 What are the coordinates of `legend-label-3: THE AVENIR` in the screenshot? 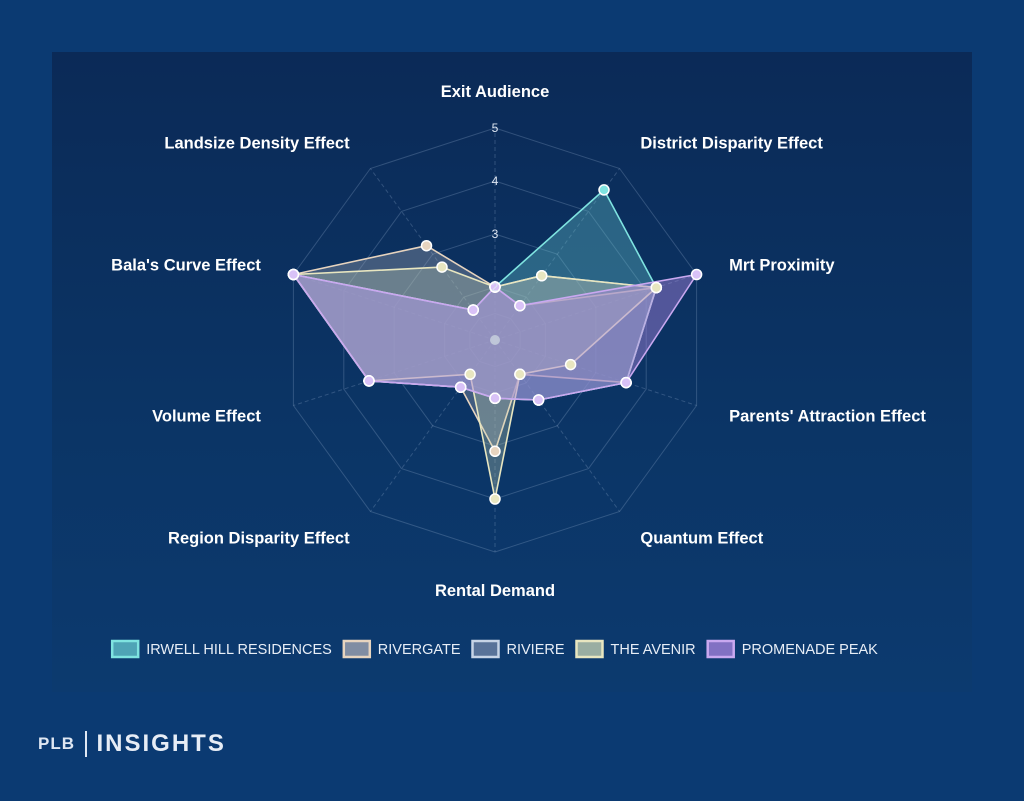 It's located at (653, 650).